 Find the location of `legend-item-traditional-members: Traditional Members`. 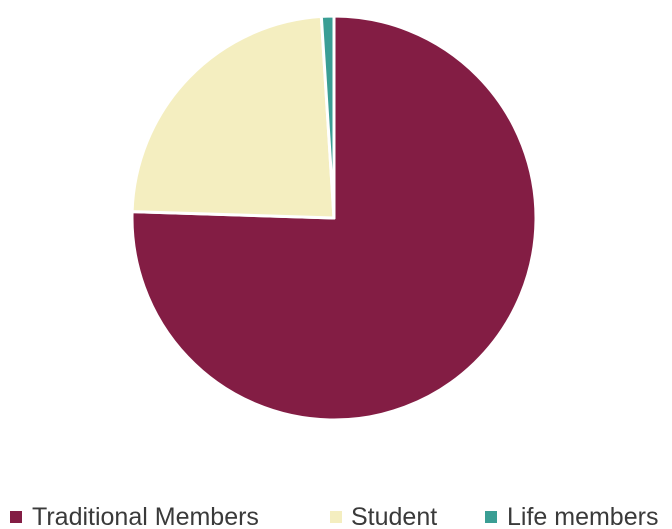

legend-item-traditional-members: Traditional Members is located at coordinates (134, 516).